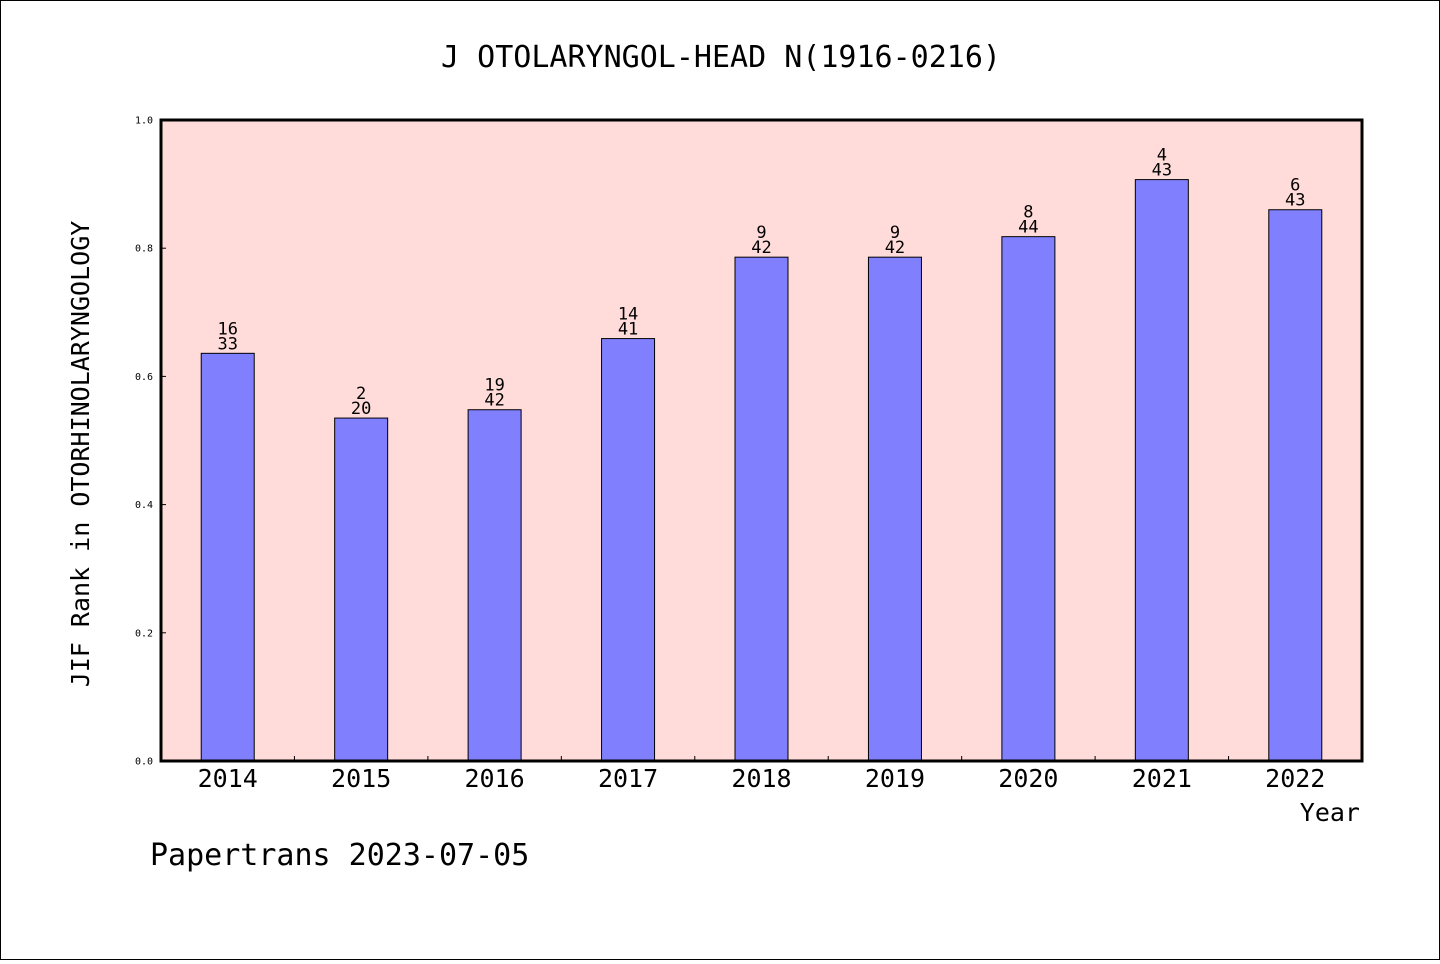  Describe the element at coordinates (628, 315) in the screenshot. I see `bar-rank-label: 14` at that location.